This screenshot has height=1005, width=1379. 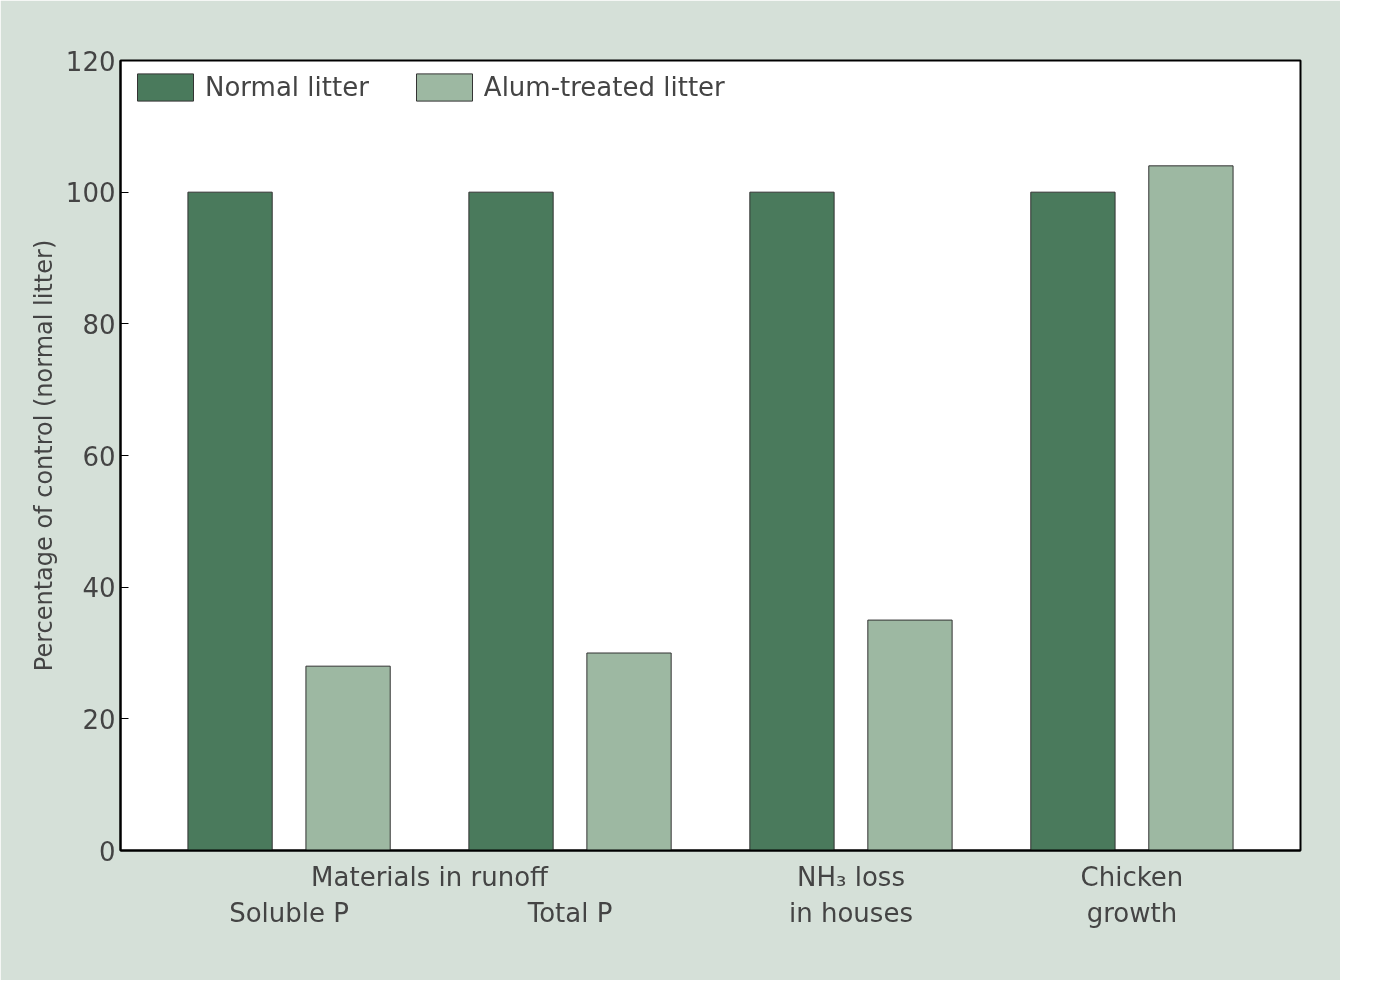 I want to click on y-tick-label: 100, so click(x=90, y=193).